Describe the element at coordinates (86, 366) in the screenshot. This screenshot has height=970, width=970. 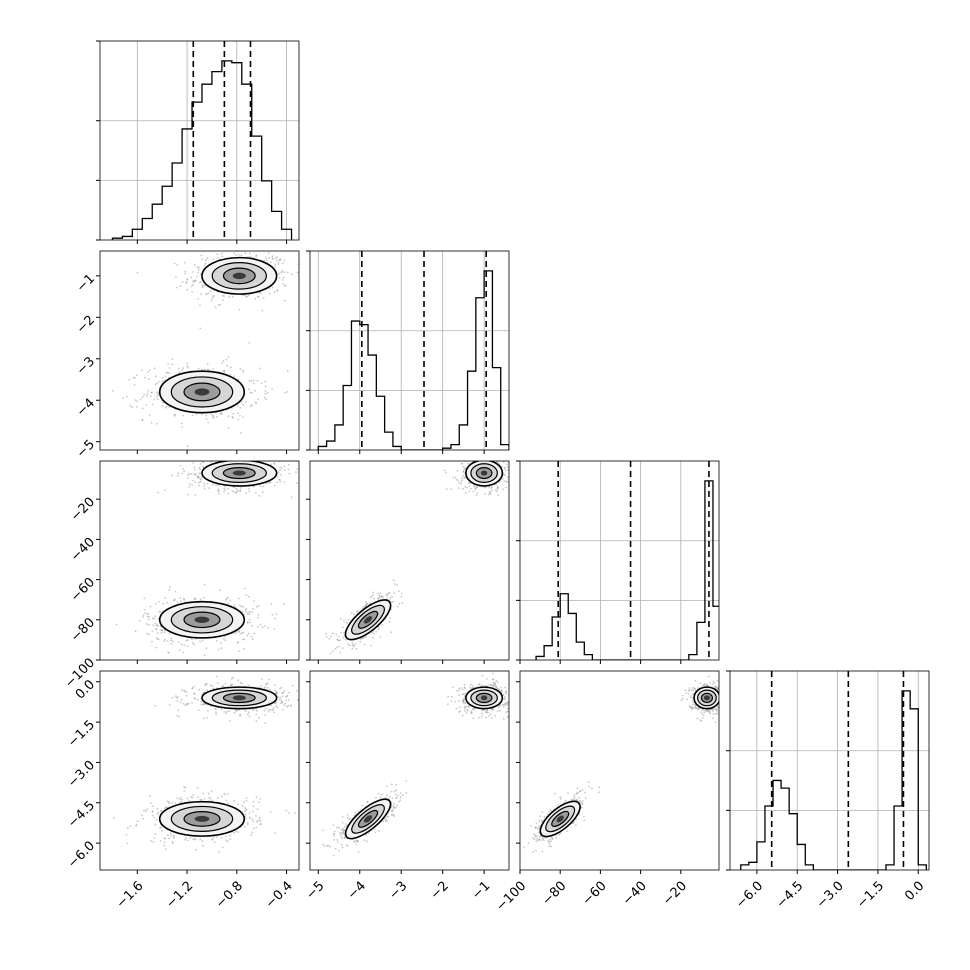
I see `y-tick-label-1-2: −3` at that location.